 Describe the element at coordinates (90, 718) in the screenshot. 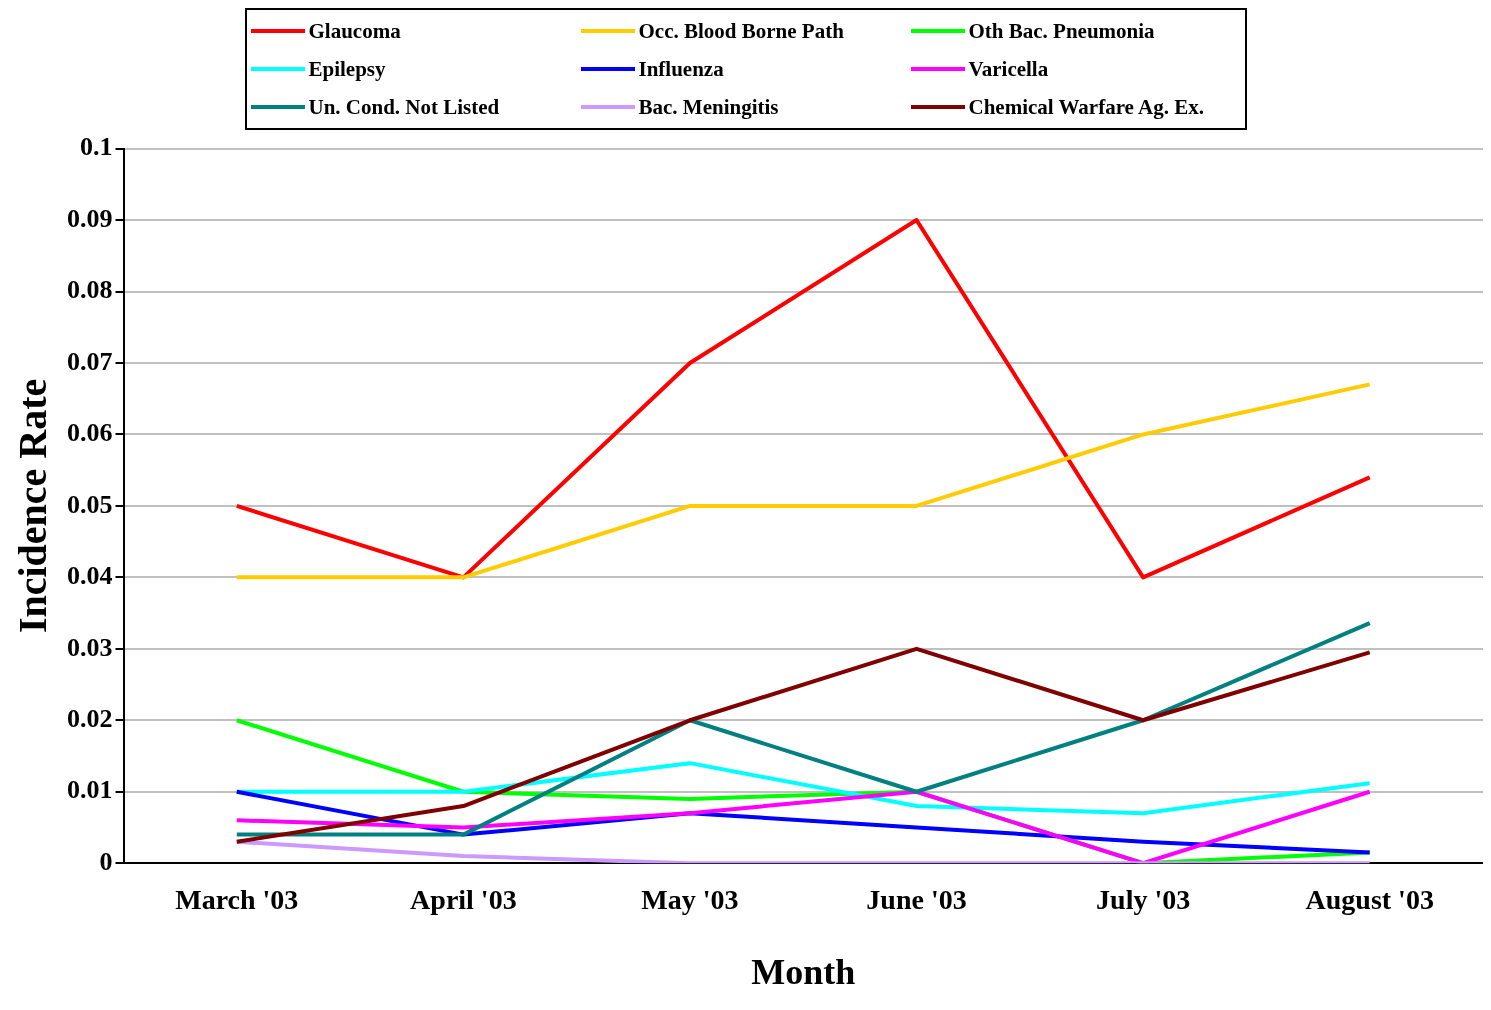

I see `y-tick-label: 0.02` at that location.